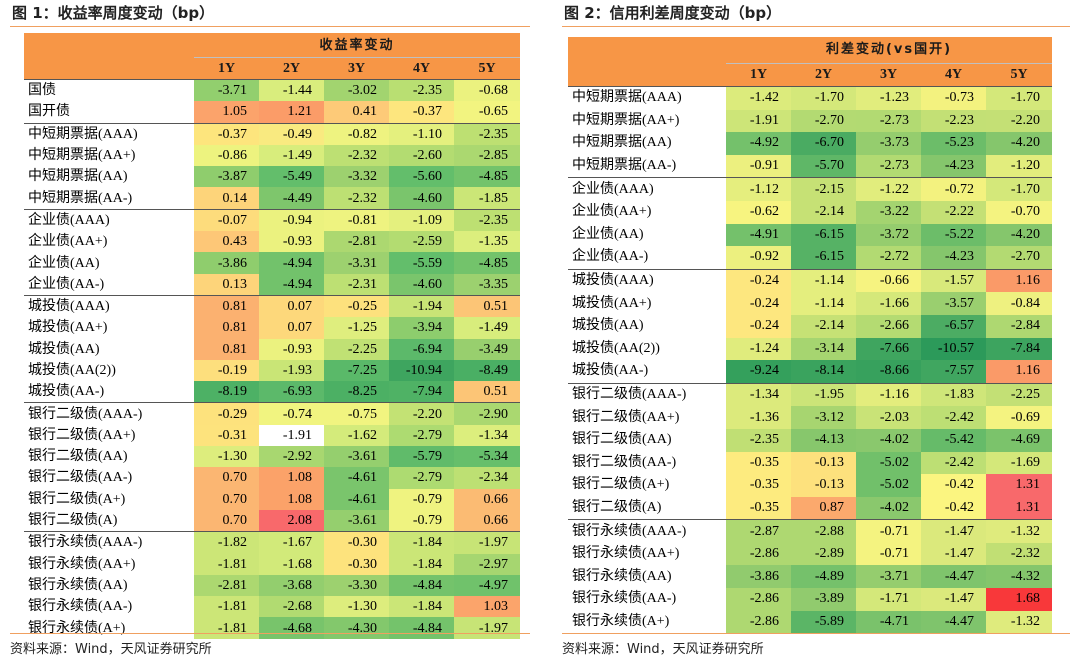 This screenshot has width=1080, height=661. What do you see at coordinates (953, 440) in the screenshot?
I see `value-cell: -5.42` at bounding box center [953, 440].